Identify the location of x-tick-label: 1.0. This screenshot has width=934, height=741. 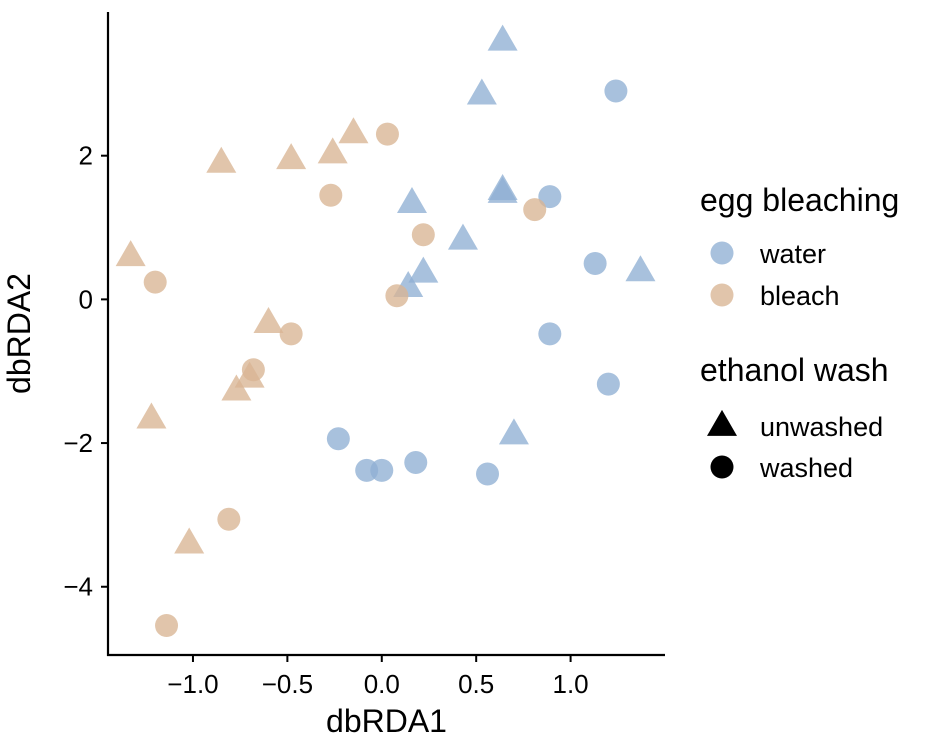
(571, 684).